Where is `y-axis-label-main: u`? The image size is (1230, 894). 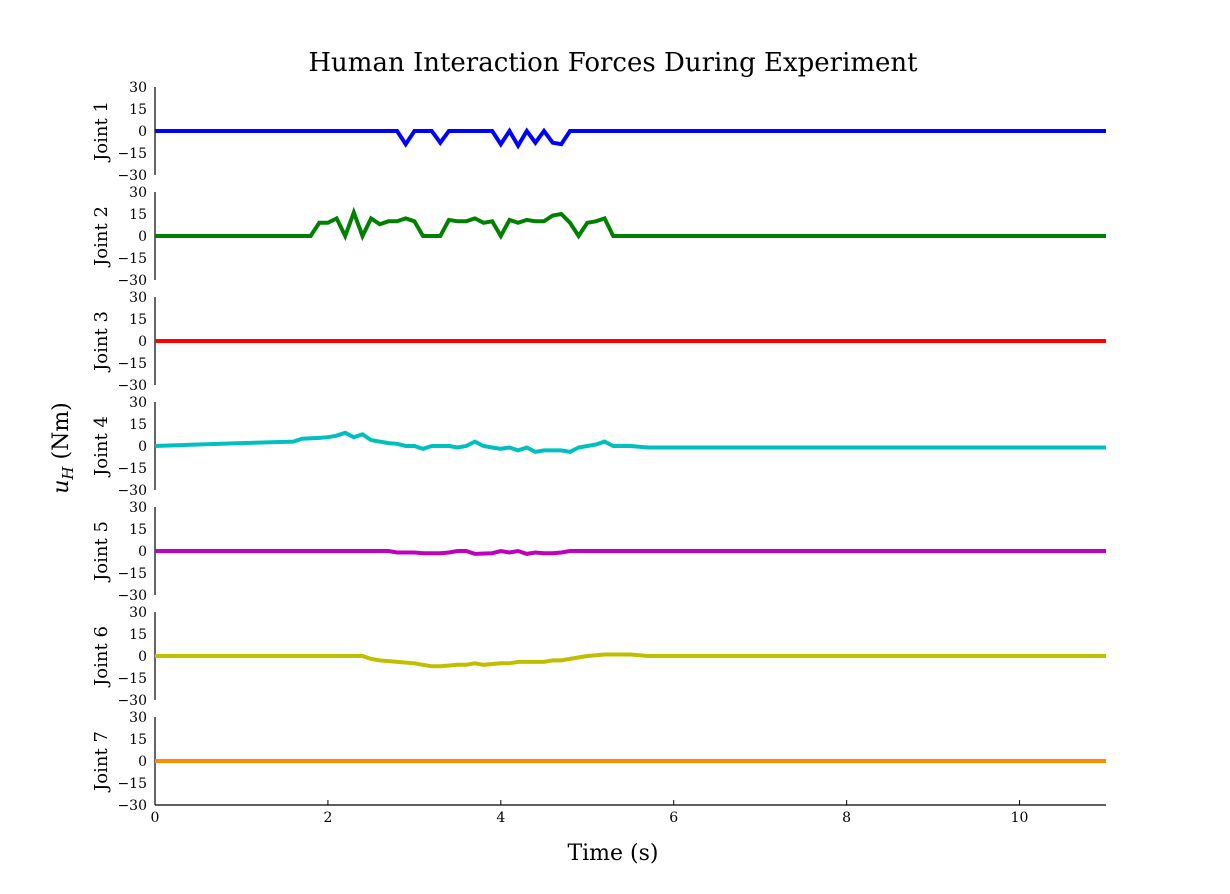
y-axis-label-main: u is located at coordinates (61, 487).